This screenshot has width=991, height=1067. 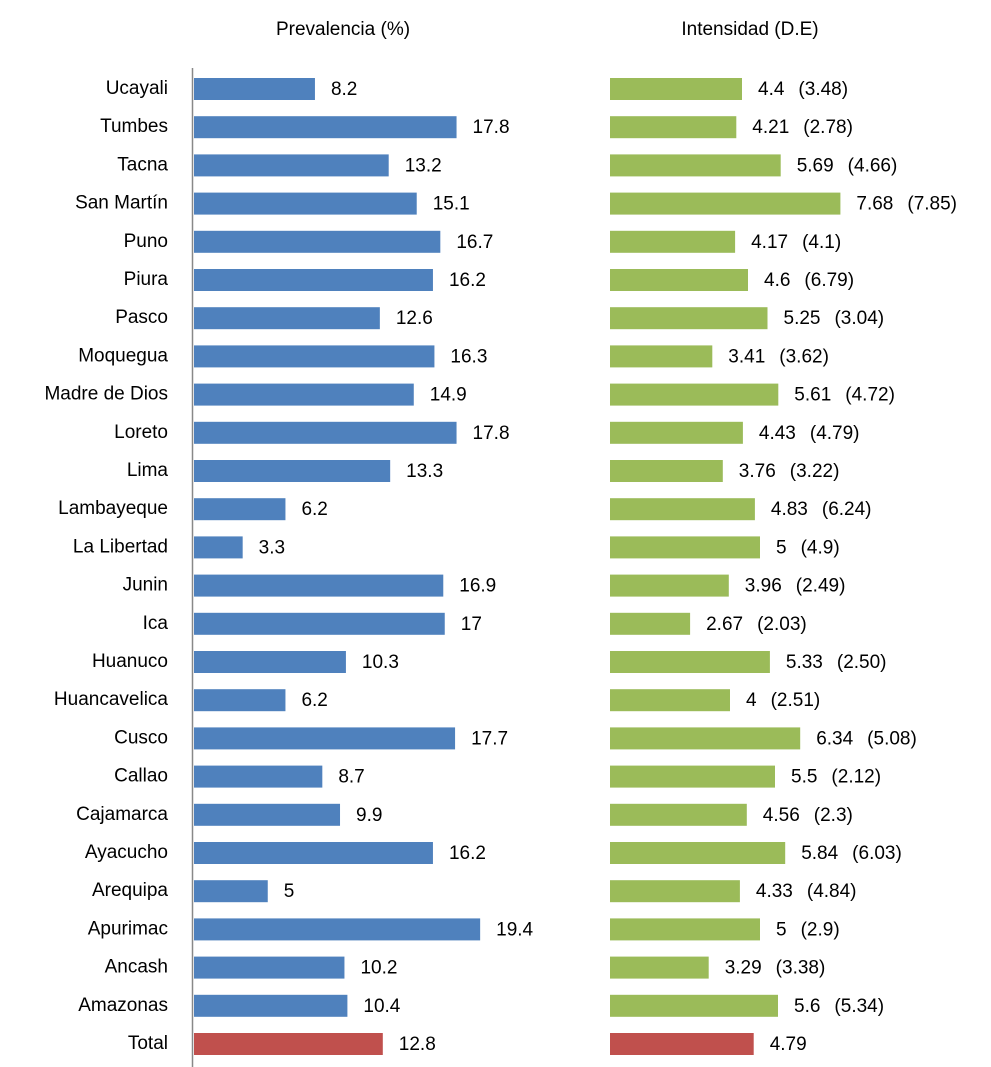 What do you see at coordinates (468, 356) in the screenshot?
I see `value-label: 16.3` at bounding box center [468, 356].